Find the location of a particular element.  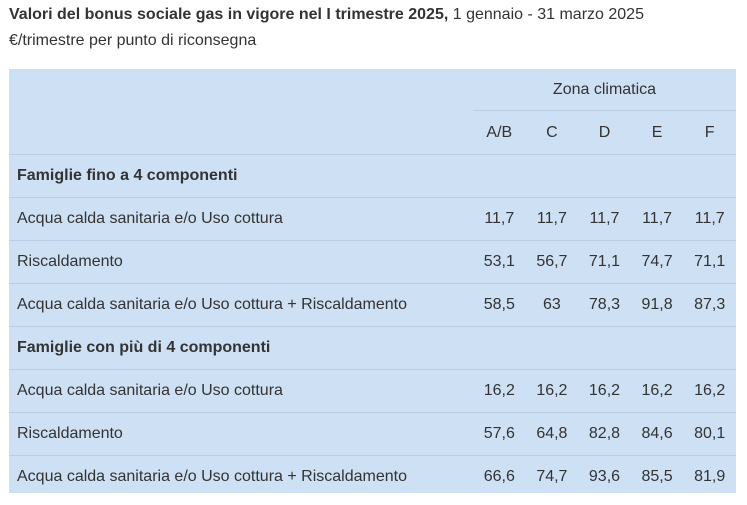

value-cell: 87,3 is located at coordinates (709, 305).